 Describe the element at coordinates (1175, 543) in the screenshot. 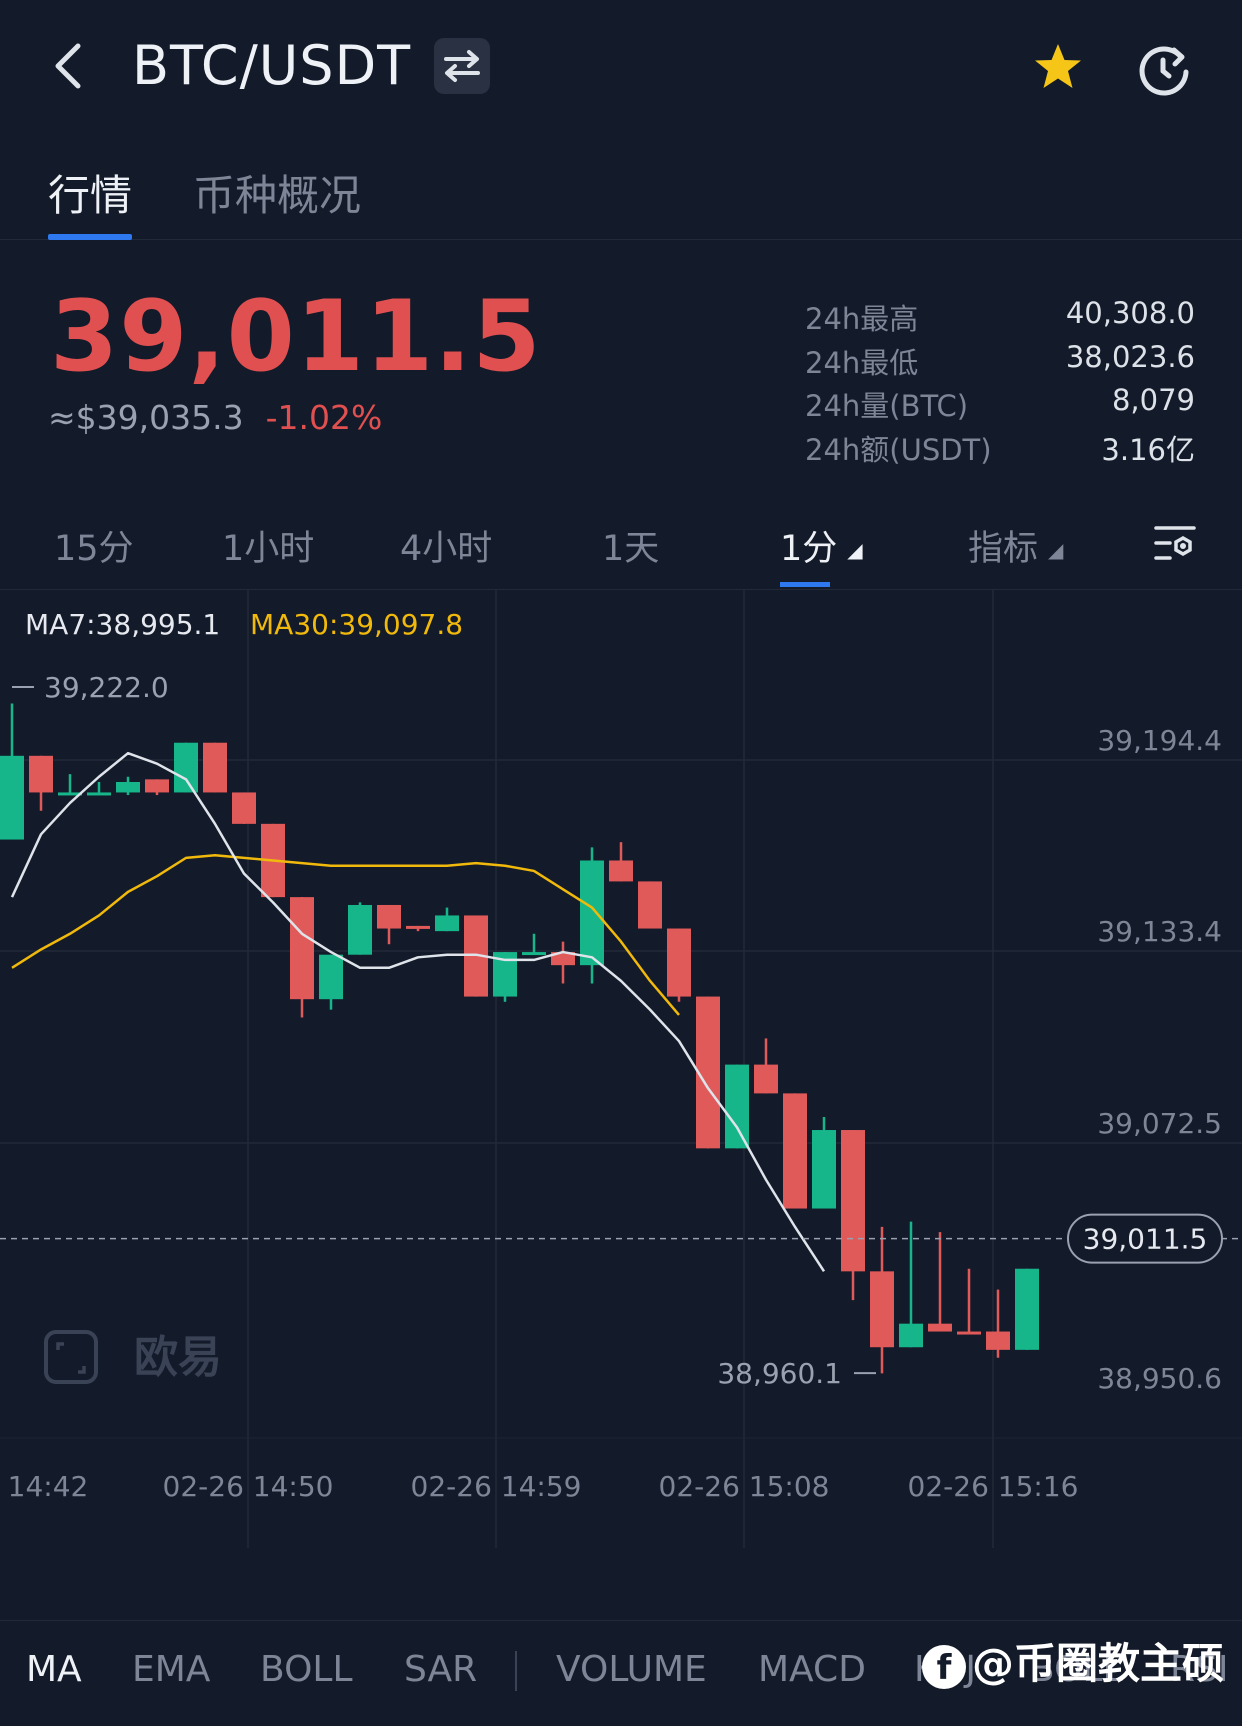

I see `chart-settings-icon` at that location.